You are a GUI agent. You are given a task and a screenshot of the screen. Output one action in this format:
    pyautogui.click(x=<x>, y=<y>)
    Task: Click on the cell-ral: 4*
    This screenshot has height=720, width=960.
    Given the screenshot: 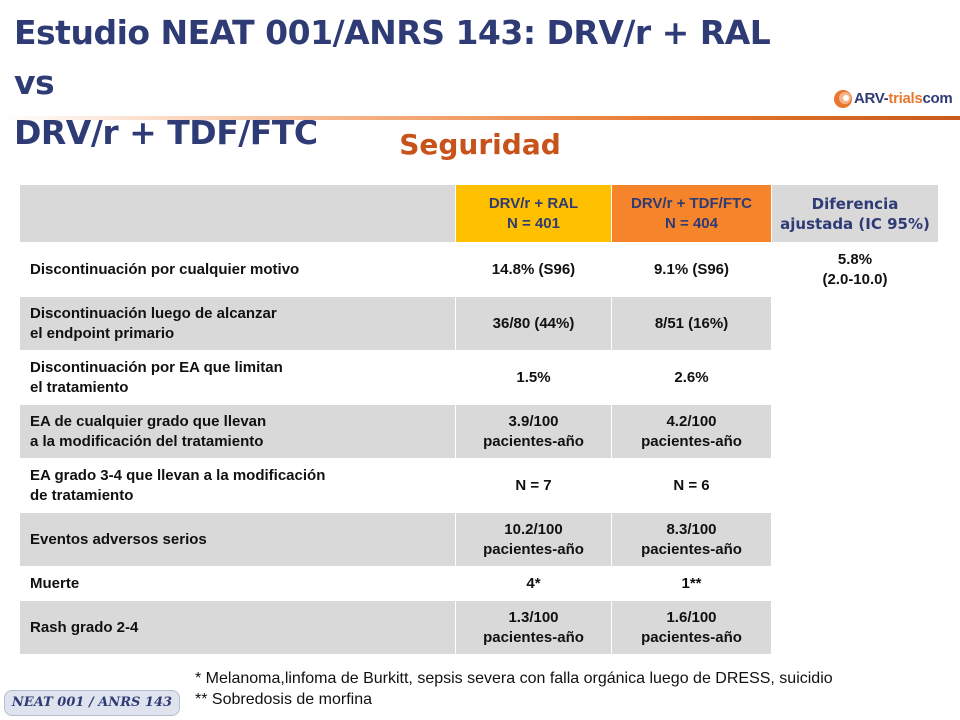 What is the action you would take?
    pyautogui.click(x=533, y=583)
    